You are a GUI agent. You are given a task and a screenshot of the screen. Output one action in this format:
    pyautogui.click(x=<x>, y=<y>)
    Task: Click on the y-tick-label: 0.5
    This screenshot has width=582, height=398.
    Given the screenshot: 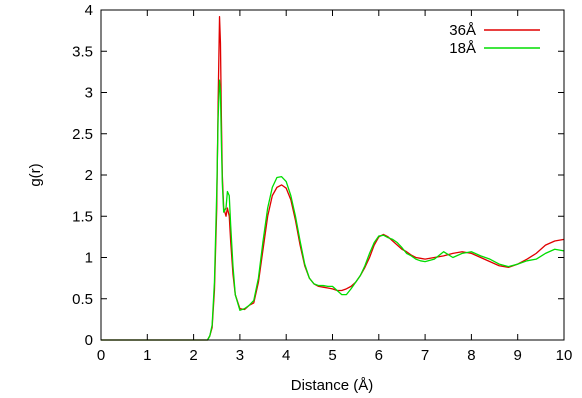 What is the action you would take?
    pyautogui.click(x=82, y=299)
    